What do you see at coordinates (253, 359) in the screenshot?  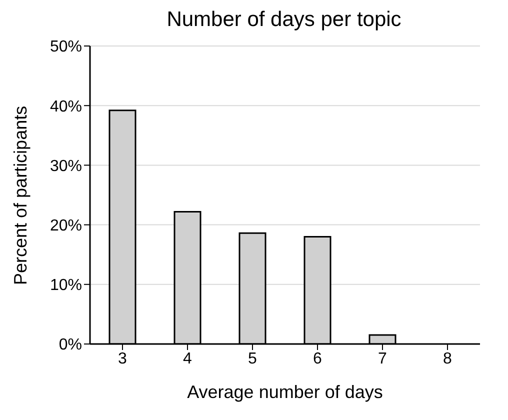 I see `x-tick-label: 5` at bounding box center [253, 359].